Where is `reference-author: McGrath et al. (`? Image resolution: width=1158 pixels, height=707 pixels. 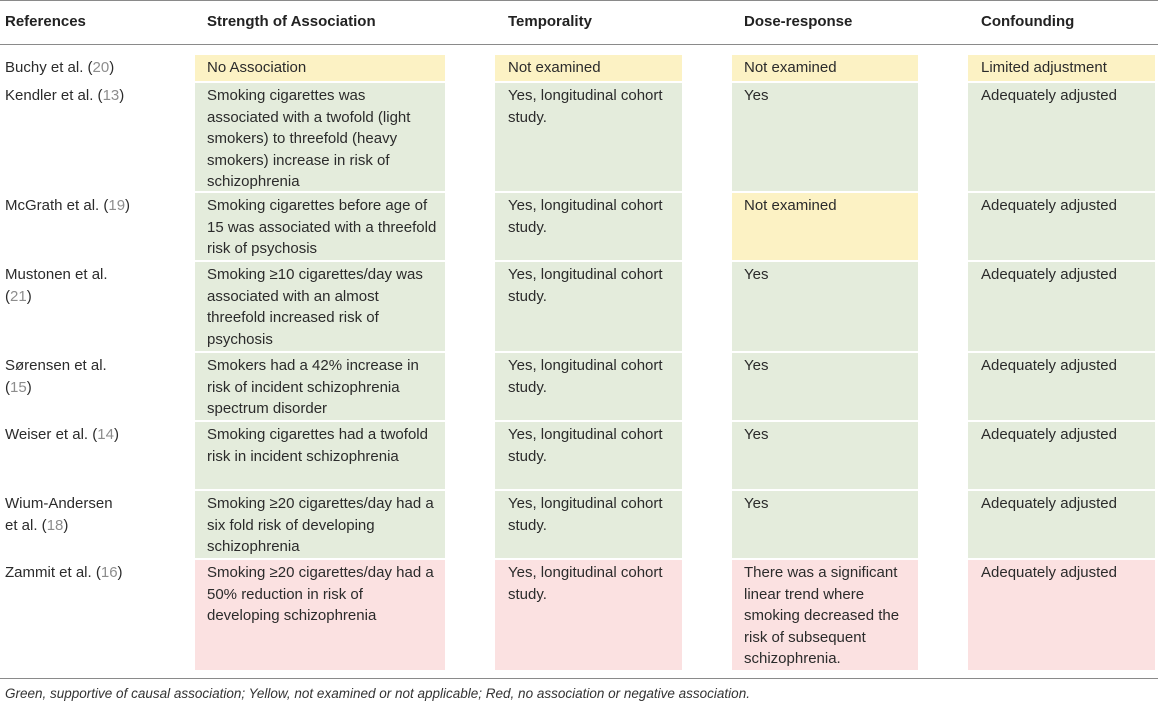
reference-author: McGrath et al. ( is located at coordinates (57, 205).